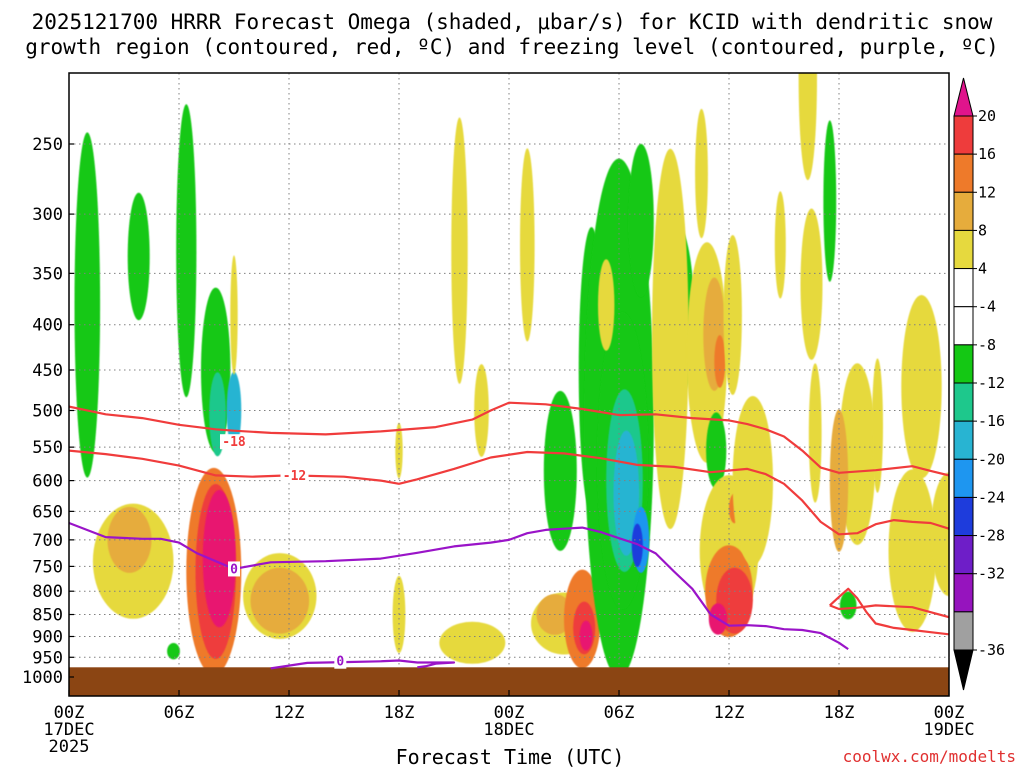 Image resolution: width=1024 pixels, height=768 pixels. Describe the element at coordinates (47, 637) in the screenshot. I see `y-tick-label: 900` at that location.